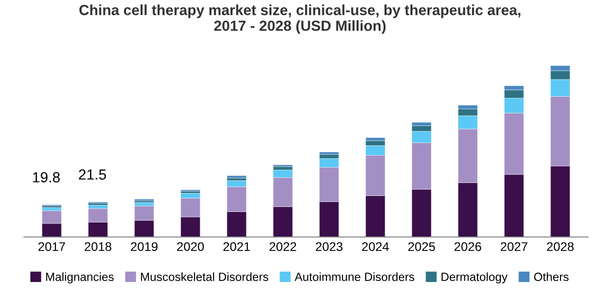 The image size is (600, 300). I want to click on legend-label: Malignancies, so click(80, 278).